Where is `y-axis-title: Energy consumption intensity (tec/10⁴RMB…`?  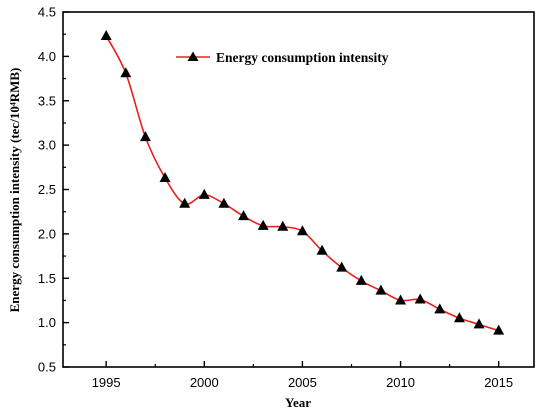 y-axis-title: Energy consumption intensity (tec/10⁴RMB… is located at coordinates (14, 190).